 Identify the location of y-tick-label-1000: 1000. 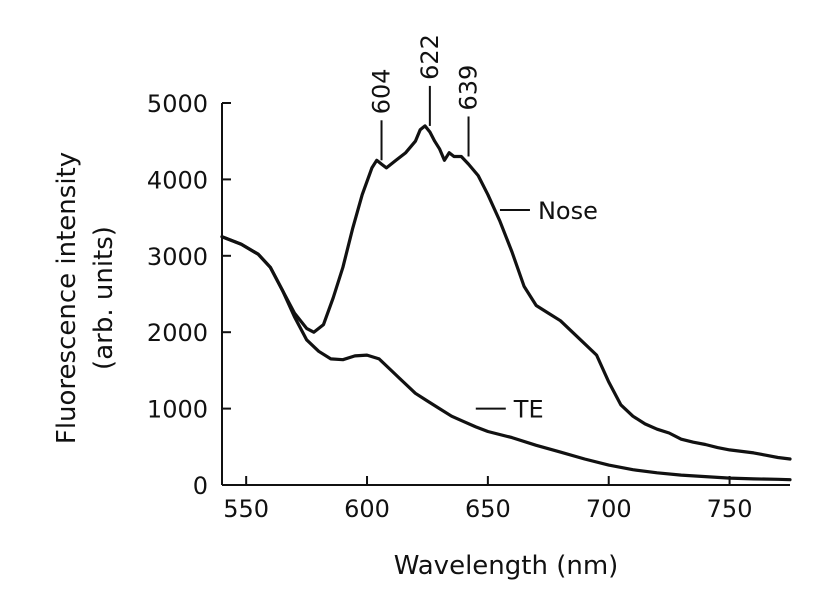
(177, 410).